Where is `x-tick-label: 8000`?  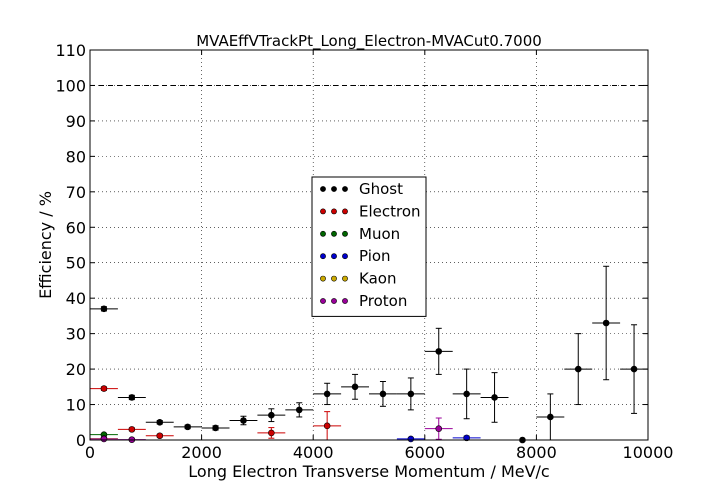
x-tick-label: 8000 is located at coordinates (536, 452).